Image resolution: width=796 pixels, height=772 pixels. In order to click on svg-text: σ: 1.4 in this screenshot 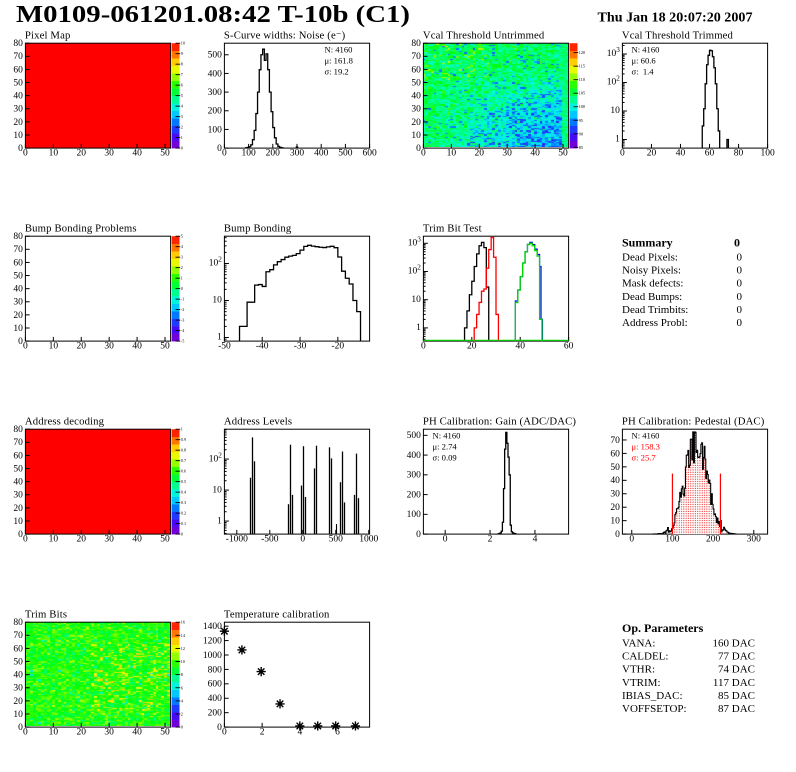, I will do `click(643, 71)`.